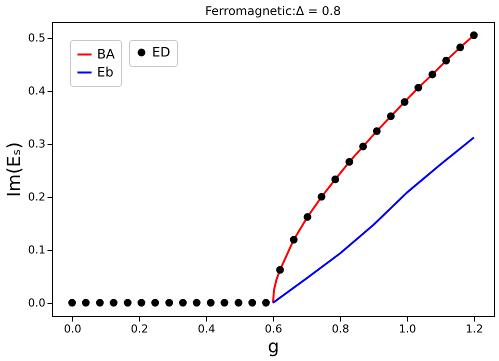 The height and width of the screenshot is (361, 499). What do you see at coordinates (274, 347) in the screenshot?
I see `x-axis-title: g` at bounding box center [274, 347].